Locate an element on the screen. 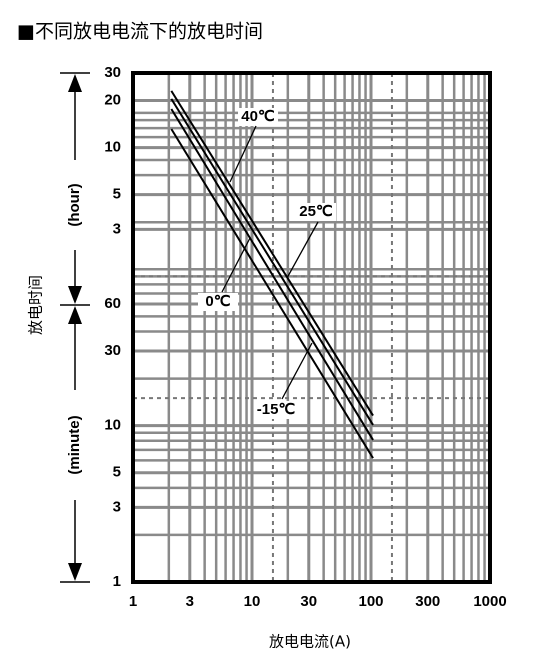 This screenshot has height=672, width=560. x-tick-label: 3 is located at coordinates (190, 601).